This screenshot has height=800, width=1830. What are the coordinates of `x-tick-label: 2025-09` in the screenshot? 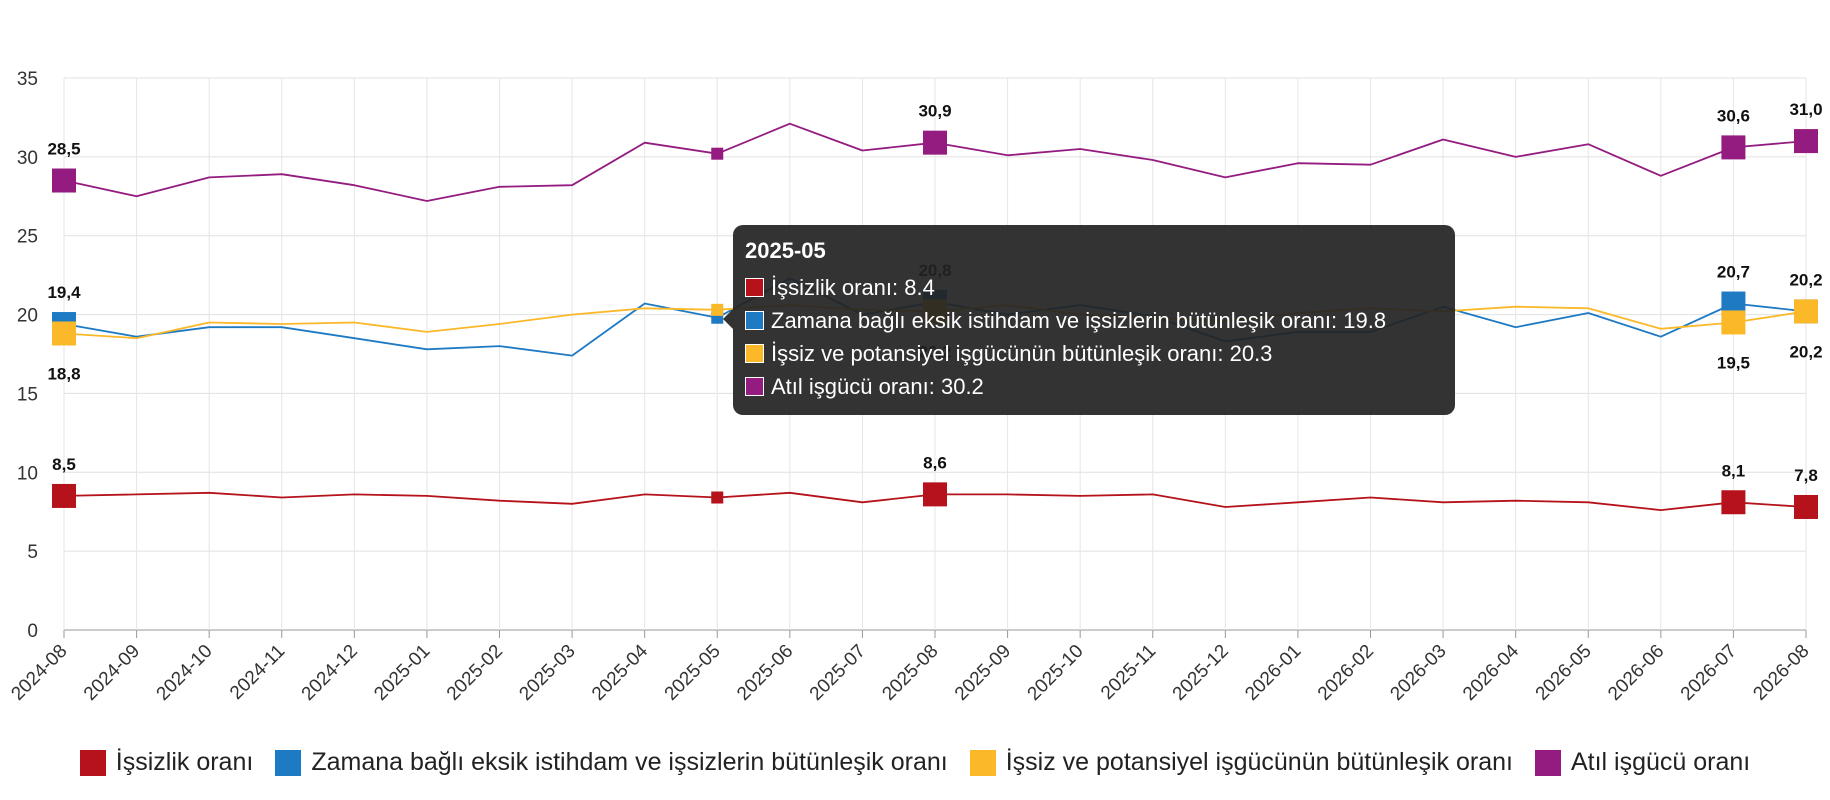 It's located at (983, 673).